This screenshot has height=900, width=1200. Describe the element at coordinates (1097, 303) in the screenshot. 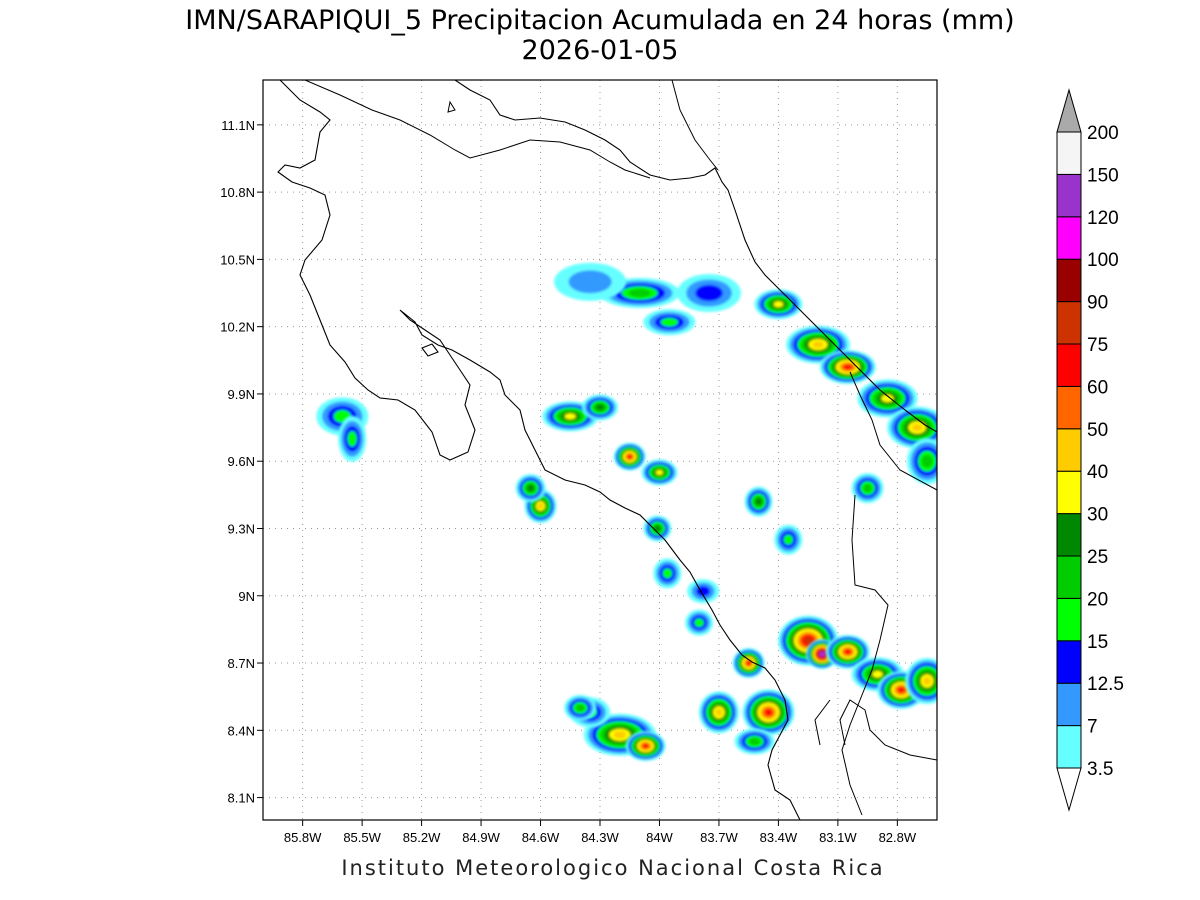

I see `colorbar-label: 90` at that location.